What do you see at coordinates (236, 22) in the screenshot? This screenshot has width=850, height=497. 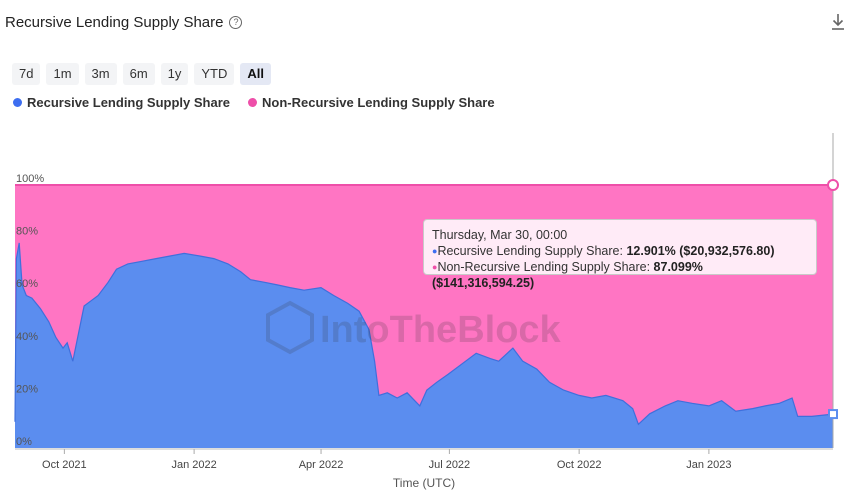 I see `help-icon: ?` at bounding box center [236, 22].